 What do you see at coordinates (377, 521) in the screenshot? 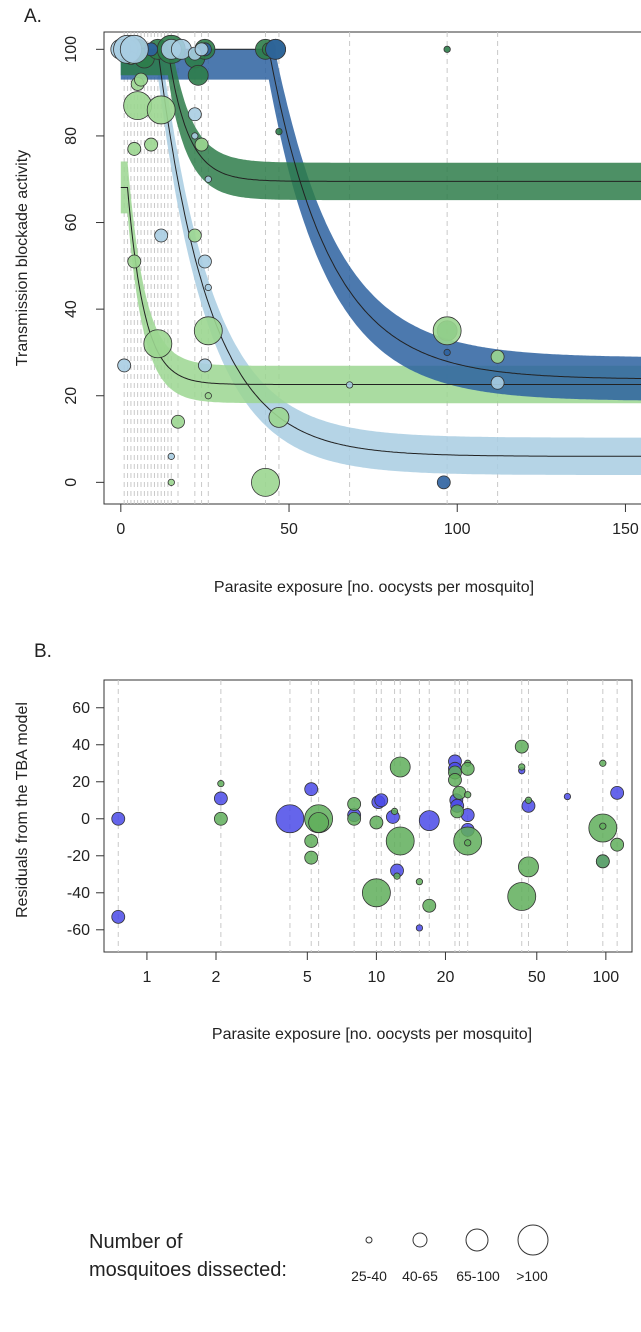
I see `panel-a-x-ticks: 0 50 100 150` at bounding box center [377, 521].